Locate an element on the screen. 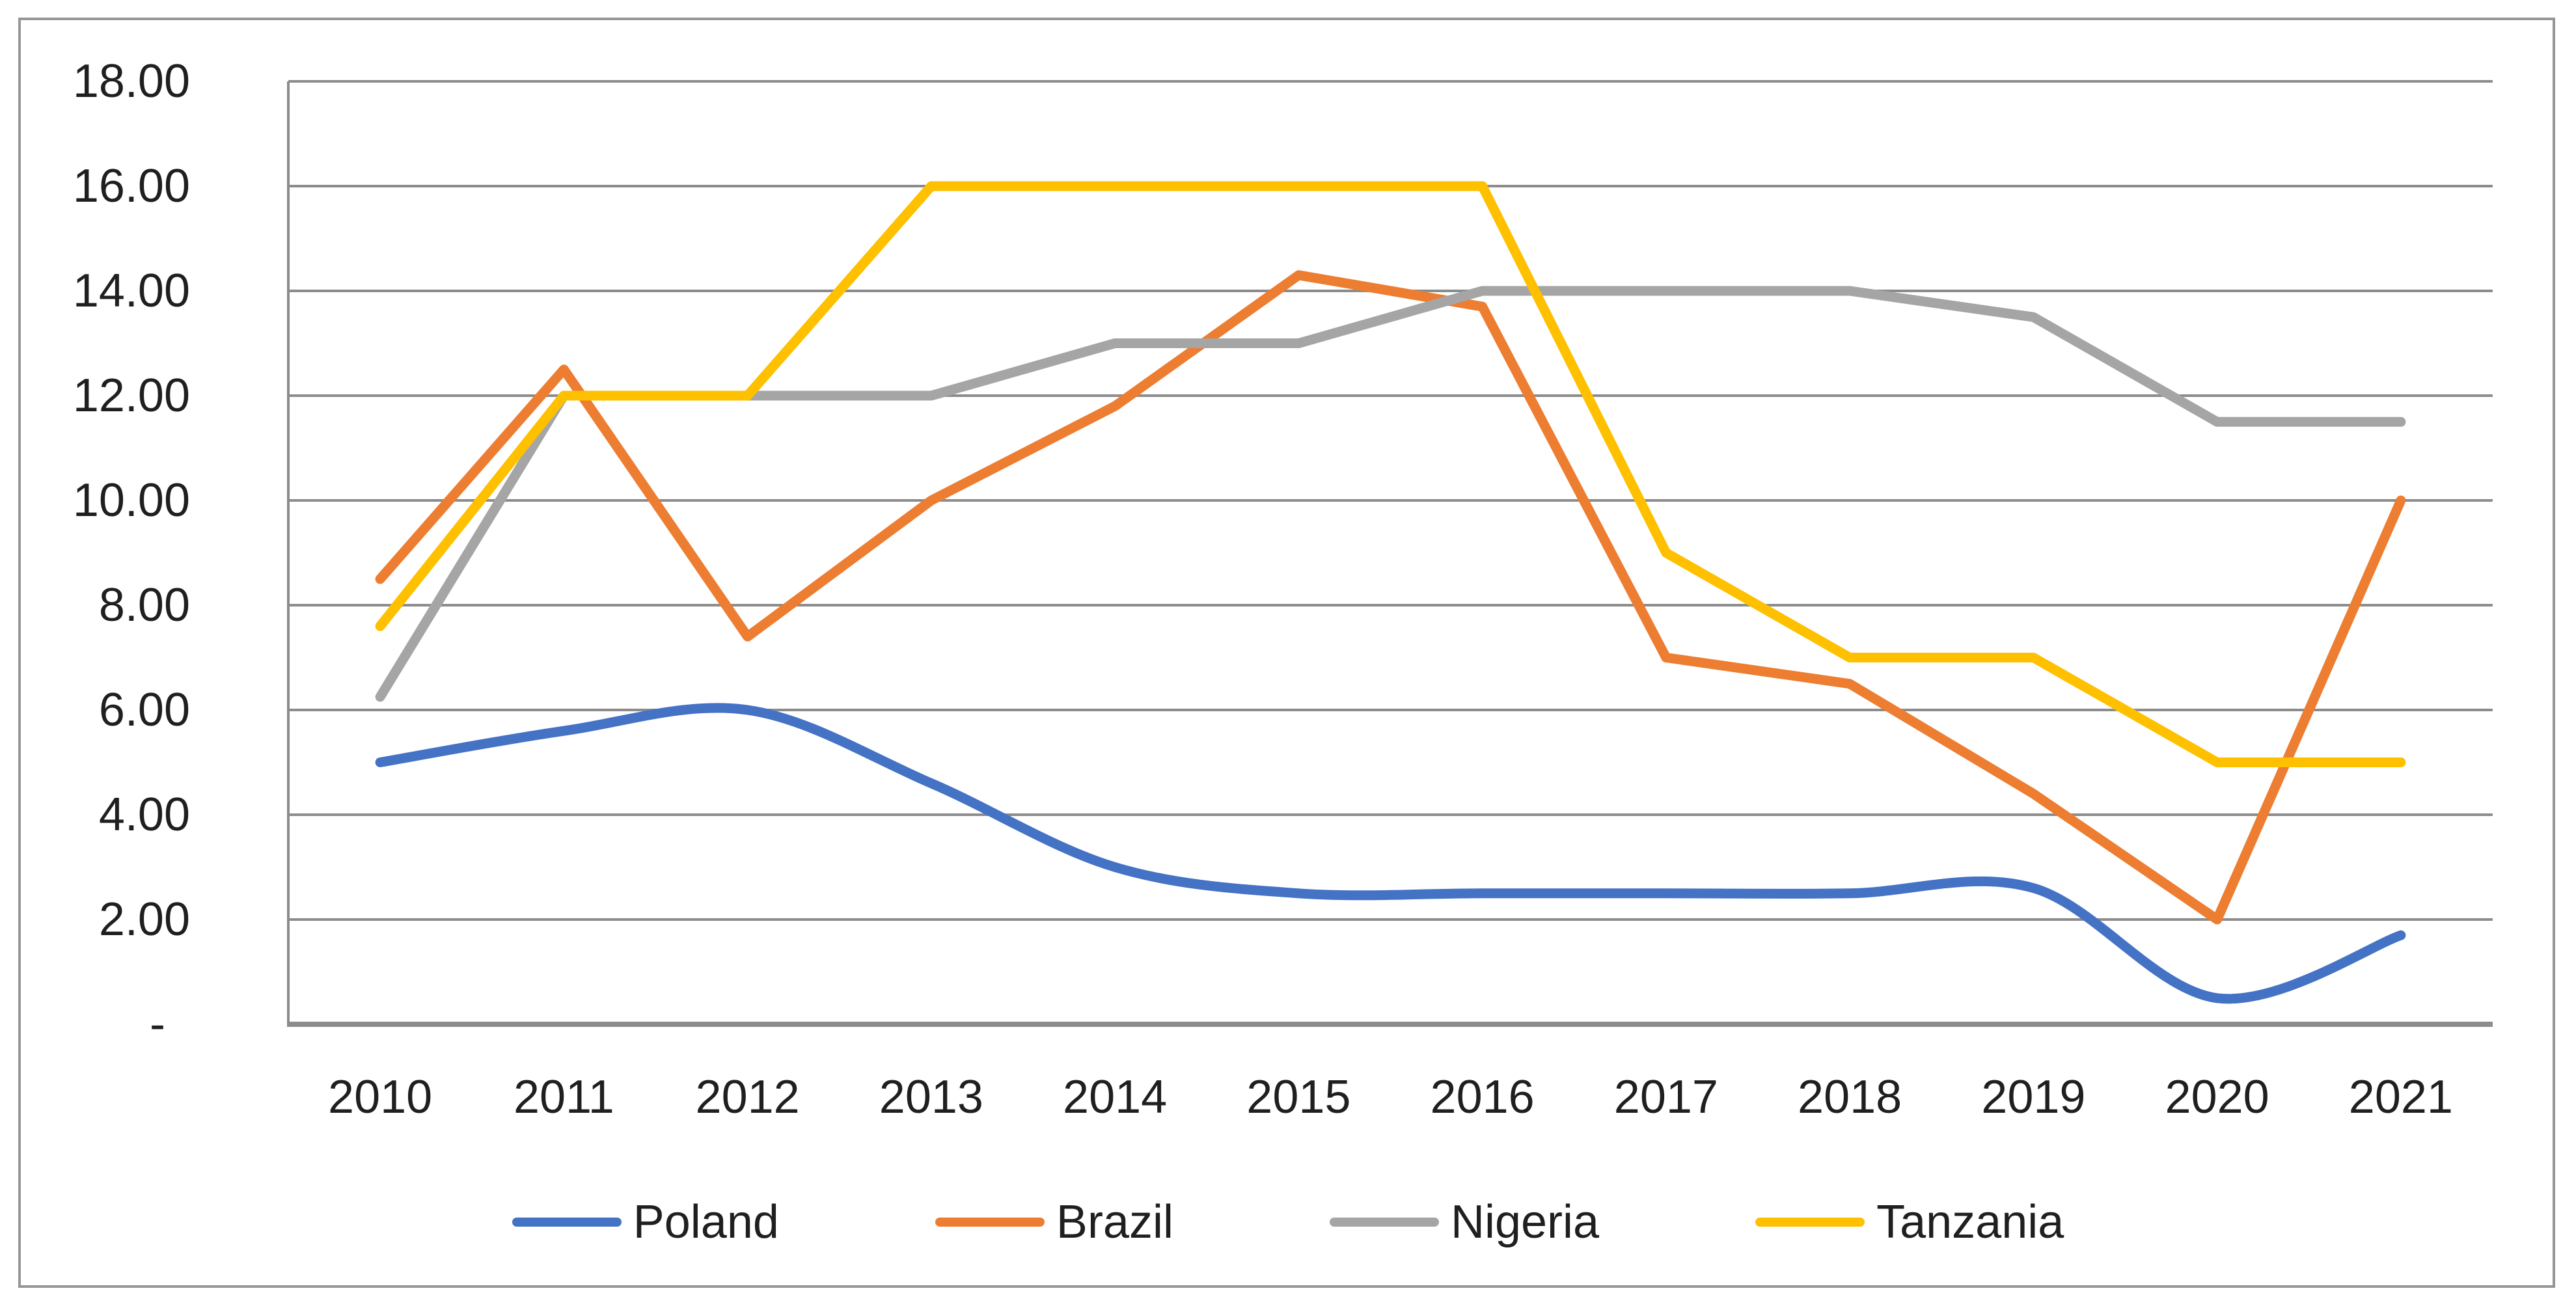  x-axis-label: 2016 is located at coordinates (1482, 1097).